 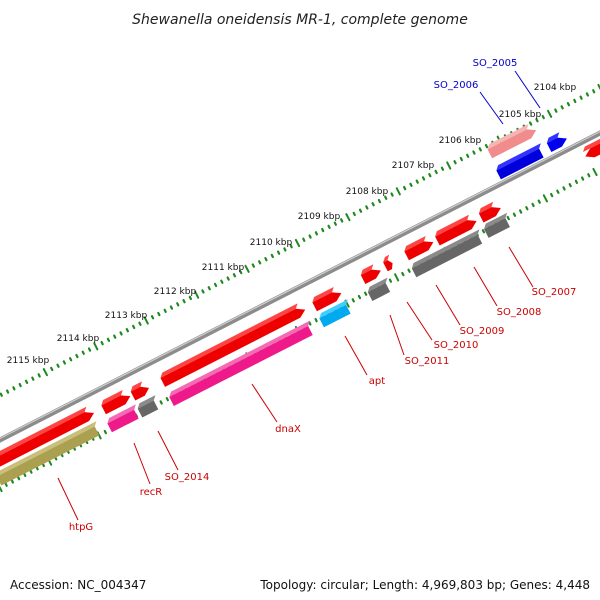 What do you see at coordinates (447, 256) in the screenshot?
I see `gene-so2008-inner-body` at bounding box center [447, 256].